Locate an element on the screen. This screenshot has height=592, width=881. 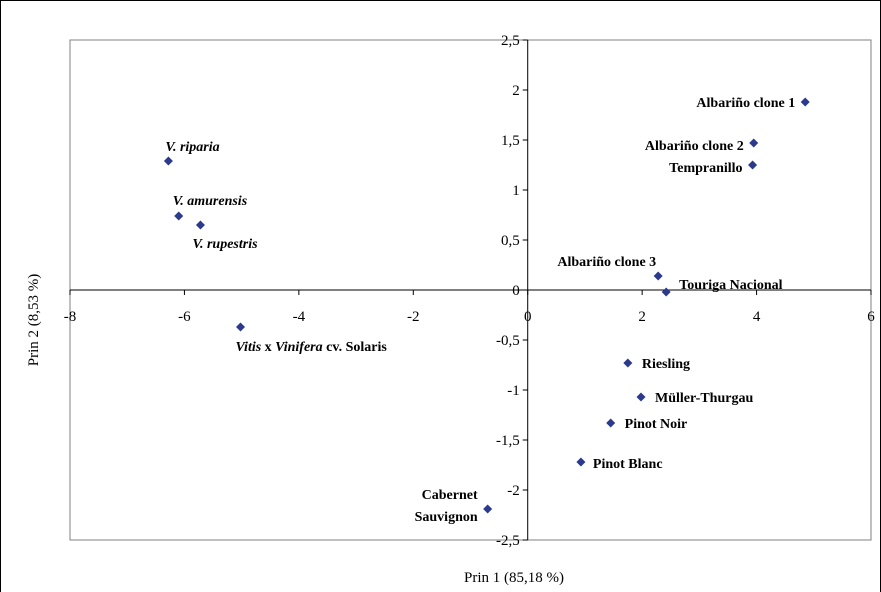
x-tick-label: 2 is located at coordinates (642, 317).